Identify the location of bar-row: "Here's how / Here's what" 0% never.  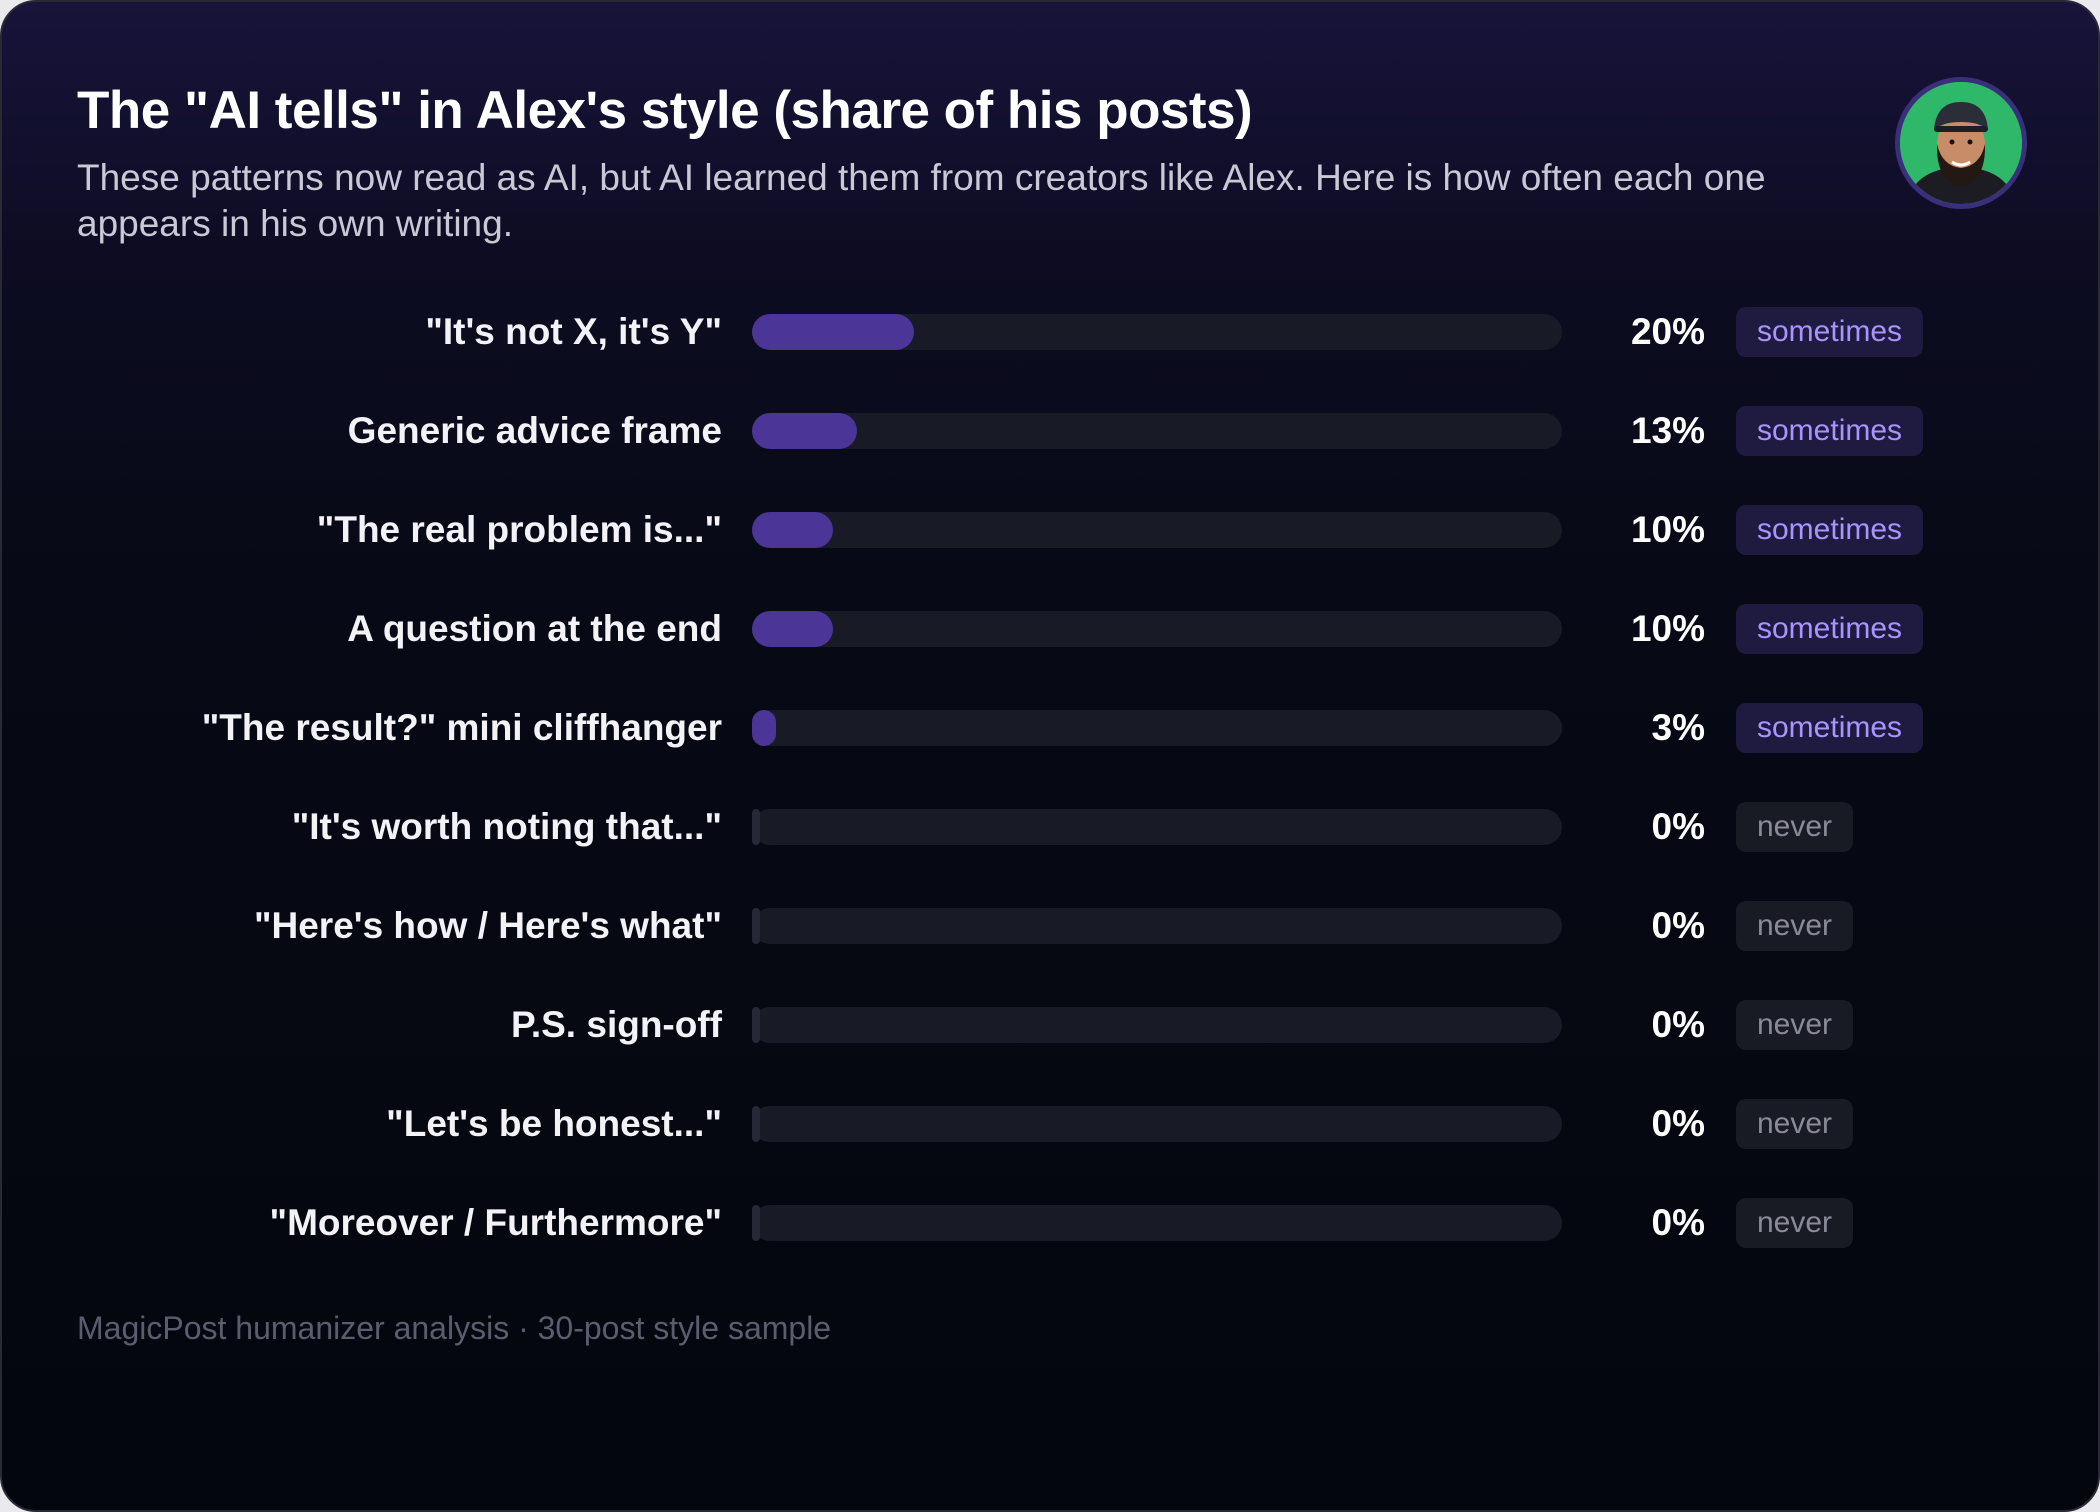
(1050, 926).